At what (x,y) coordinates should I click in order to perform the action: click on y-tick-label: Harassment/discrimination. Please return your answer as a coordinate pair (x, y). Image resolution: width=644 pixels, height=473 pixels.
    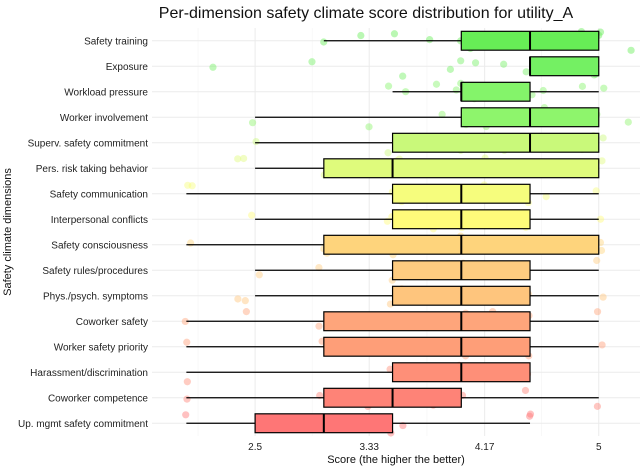
    Looking at the image, I should click on (89, 373).